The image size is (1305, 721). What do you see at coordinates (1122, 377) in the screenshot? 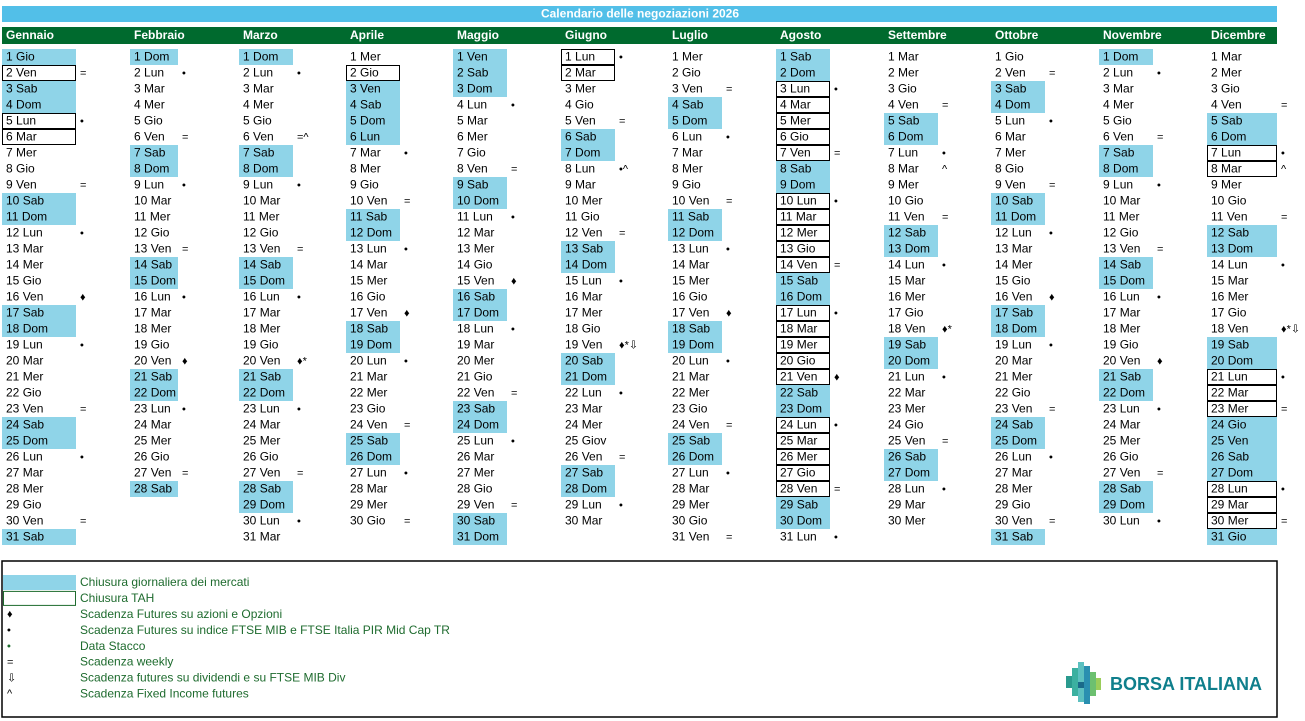
I see `day: 21 Sab` at bounding box center [1122, 377].